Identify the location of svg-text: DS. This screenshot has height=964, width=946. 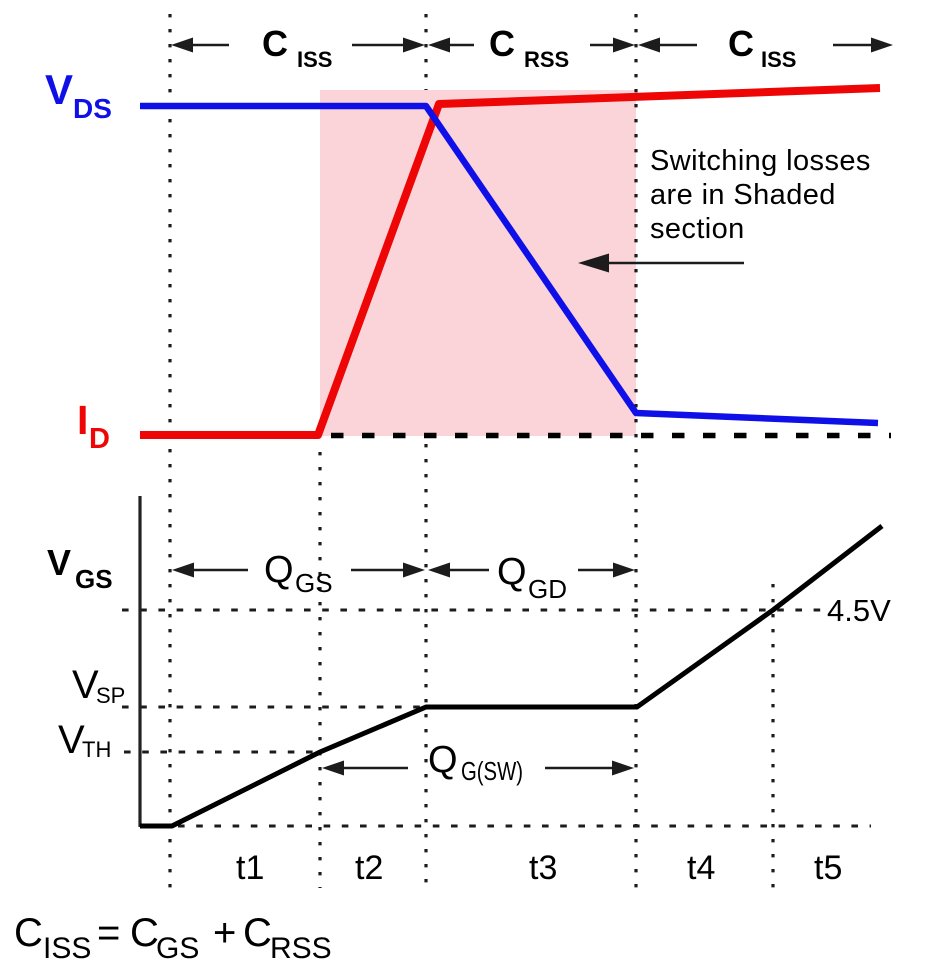
(92, 108).